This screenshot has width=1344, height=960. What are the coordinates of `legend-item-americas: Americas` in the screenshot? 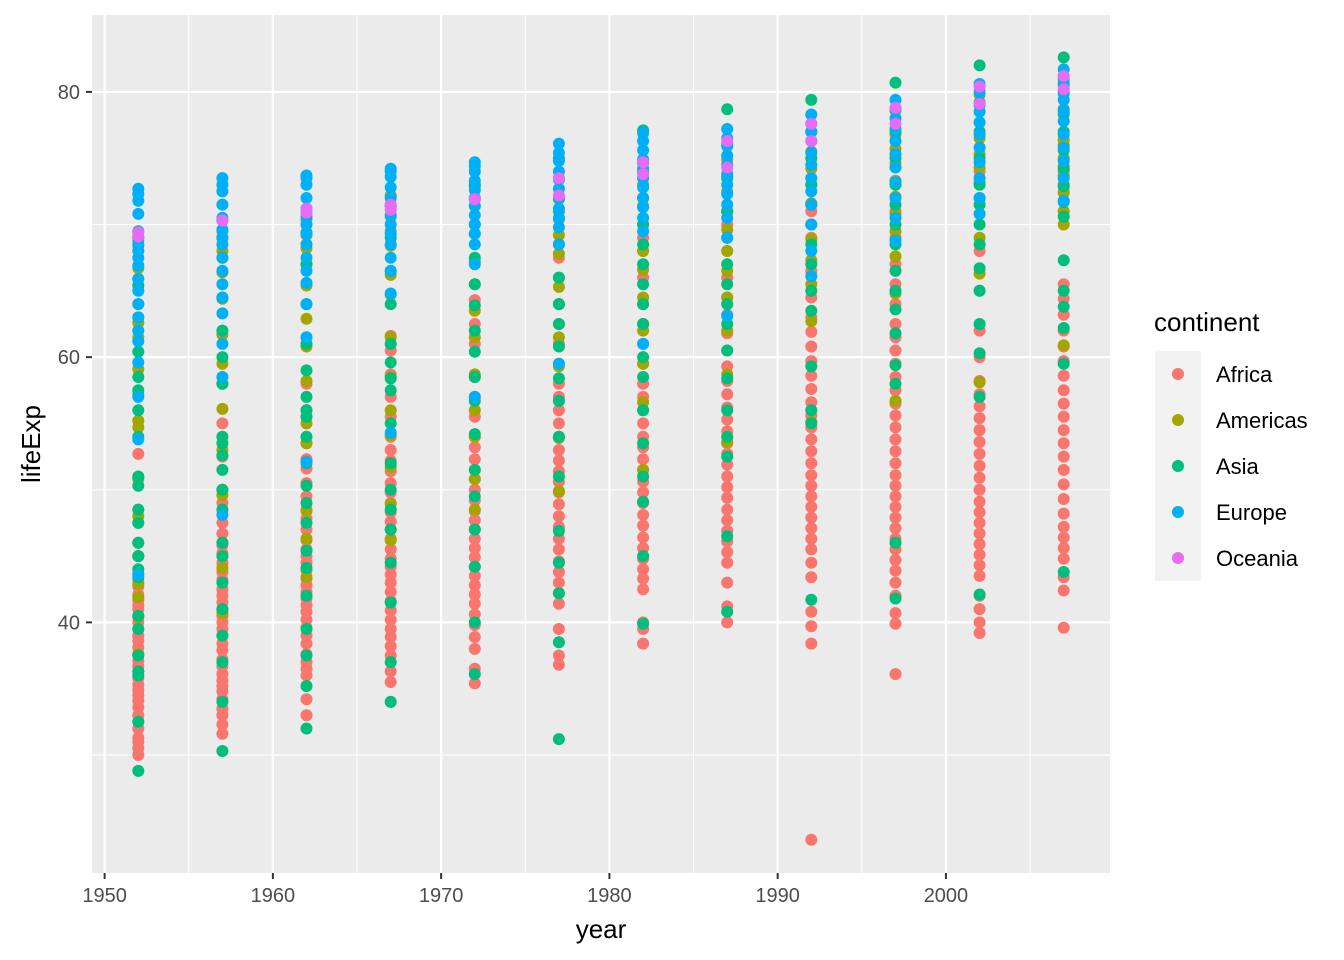 It's located at (1231, 420).